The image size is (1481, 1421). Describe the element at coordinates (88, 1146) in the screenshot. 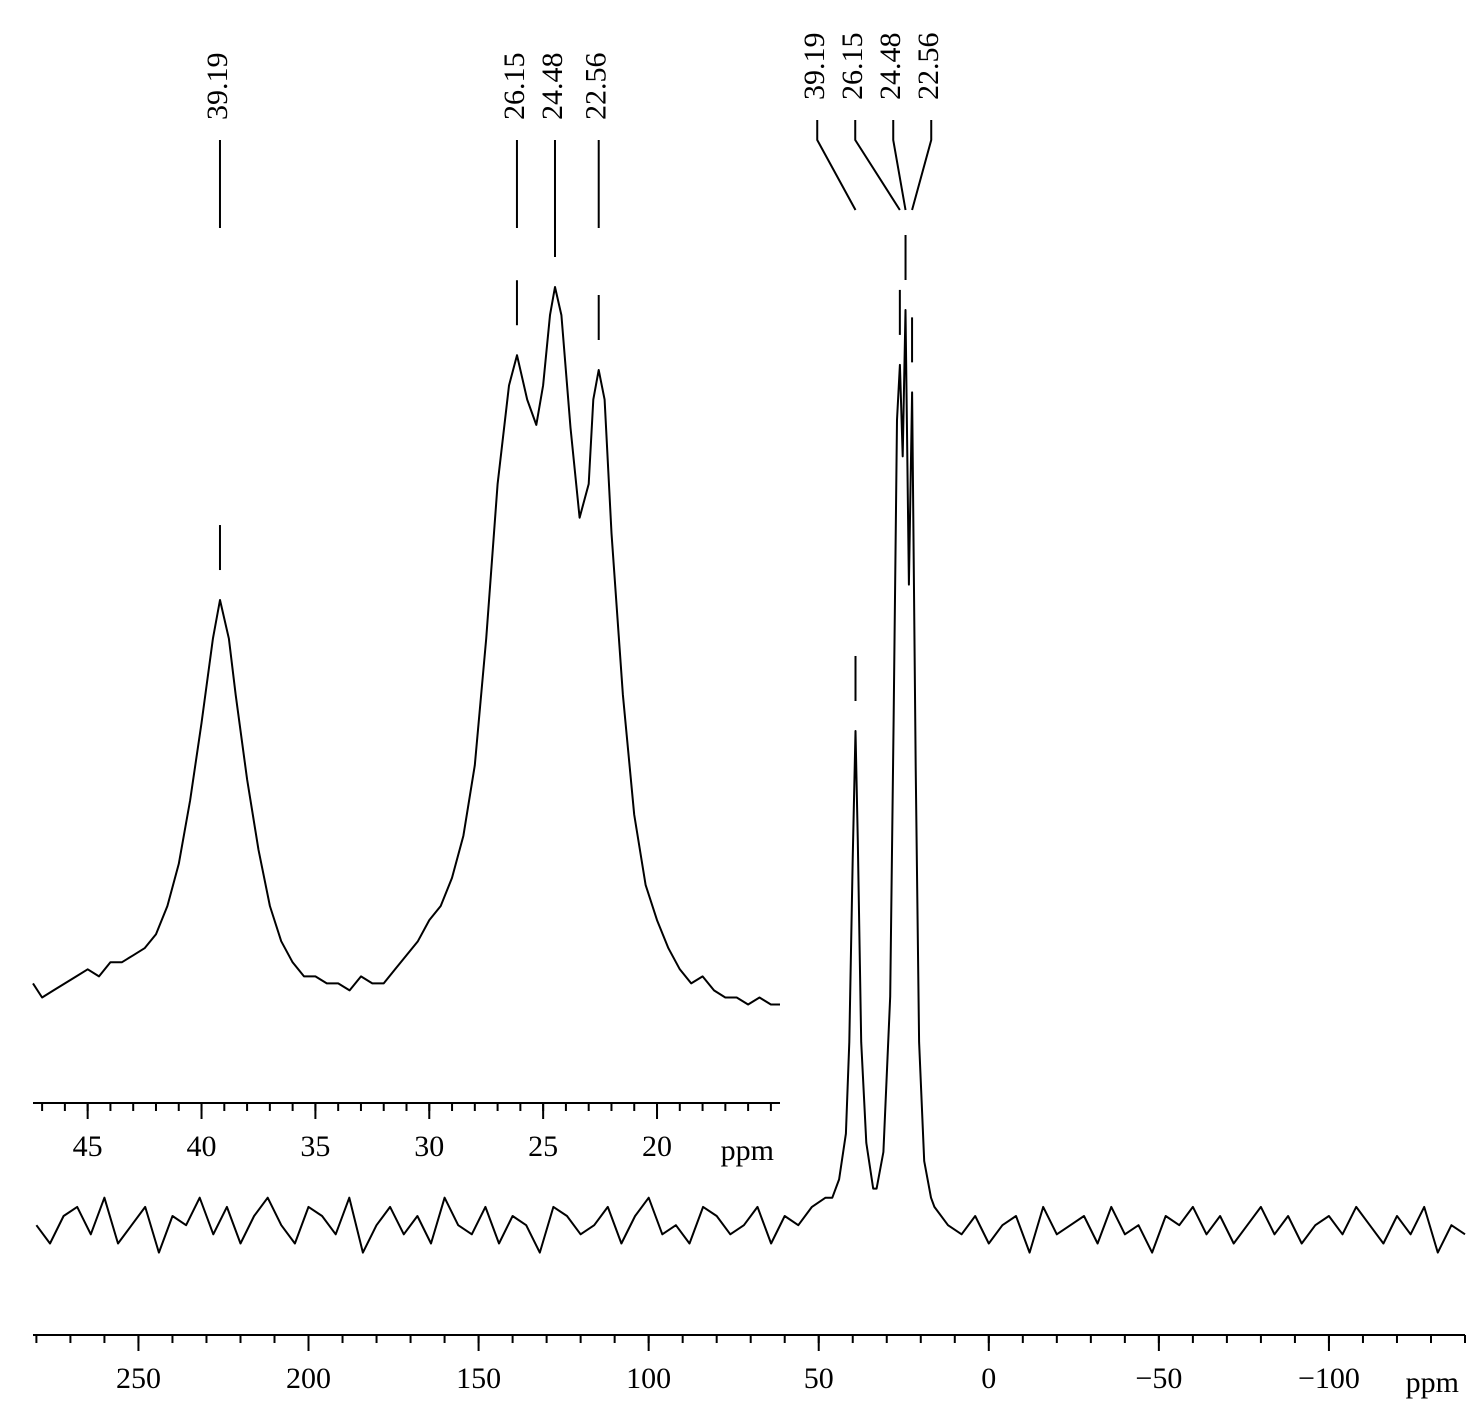

I see `x-tick-label: 45` at that location.